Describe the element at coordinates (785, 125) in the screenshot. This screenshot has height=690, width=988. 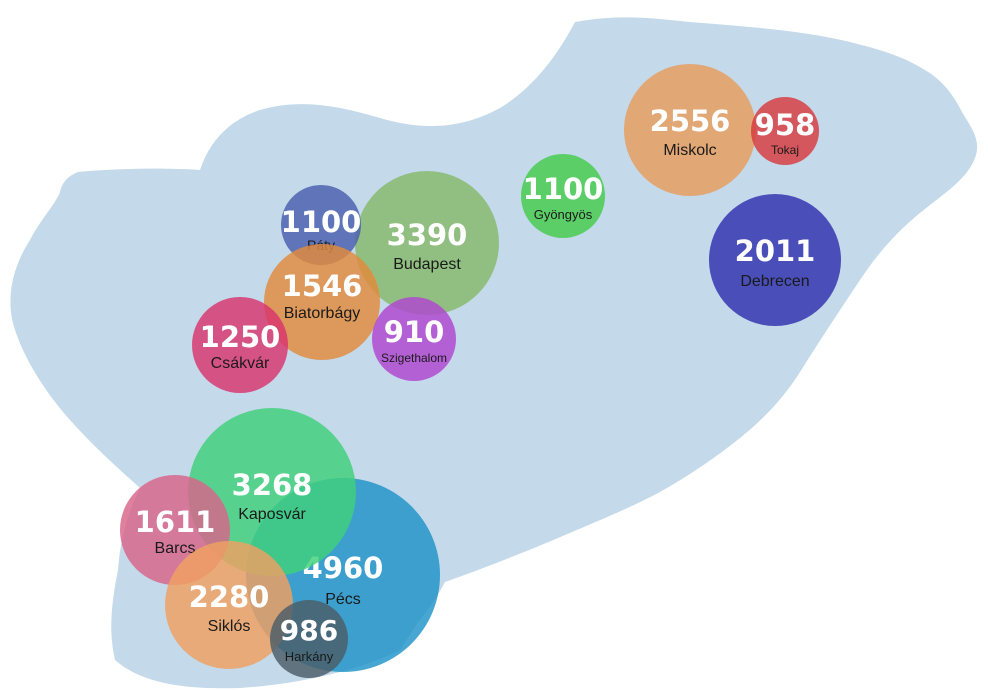
I see `bubble-value-tokaj: 958` at that location.